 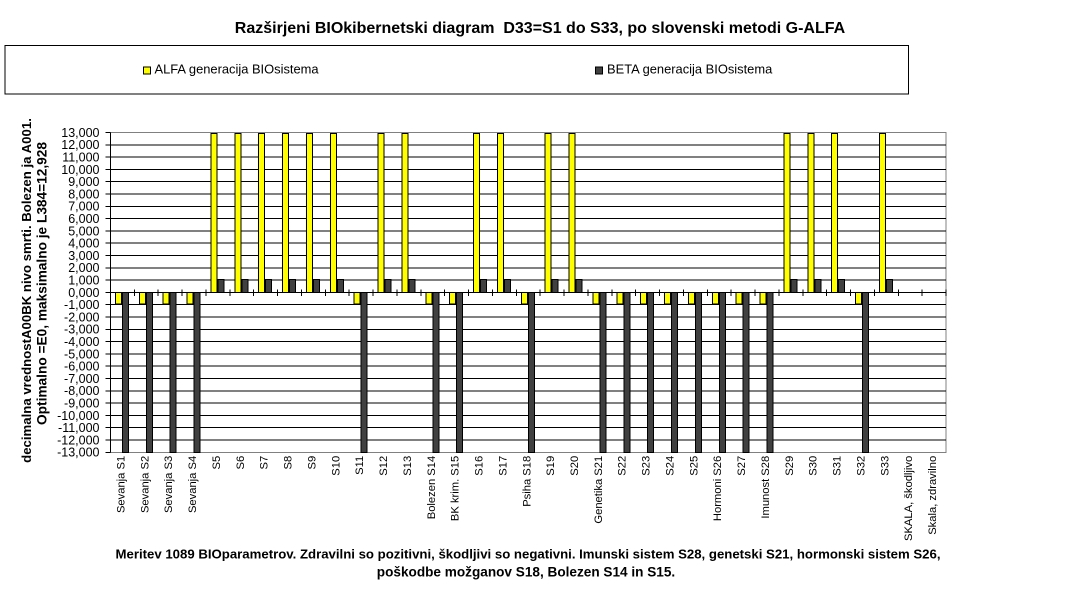 I want to click on svg-text: S9, so click(x=312, y=463).